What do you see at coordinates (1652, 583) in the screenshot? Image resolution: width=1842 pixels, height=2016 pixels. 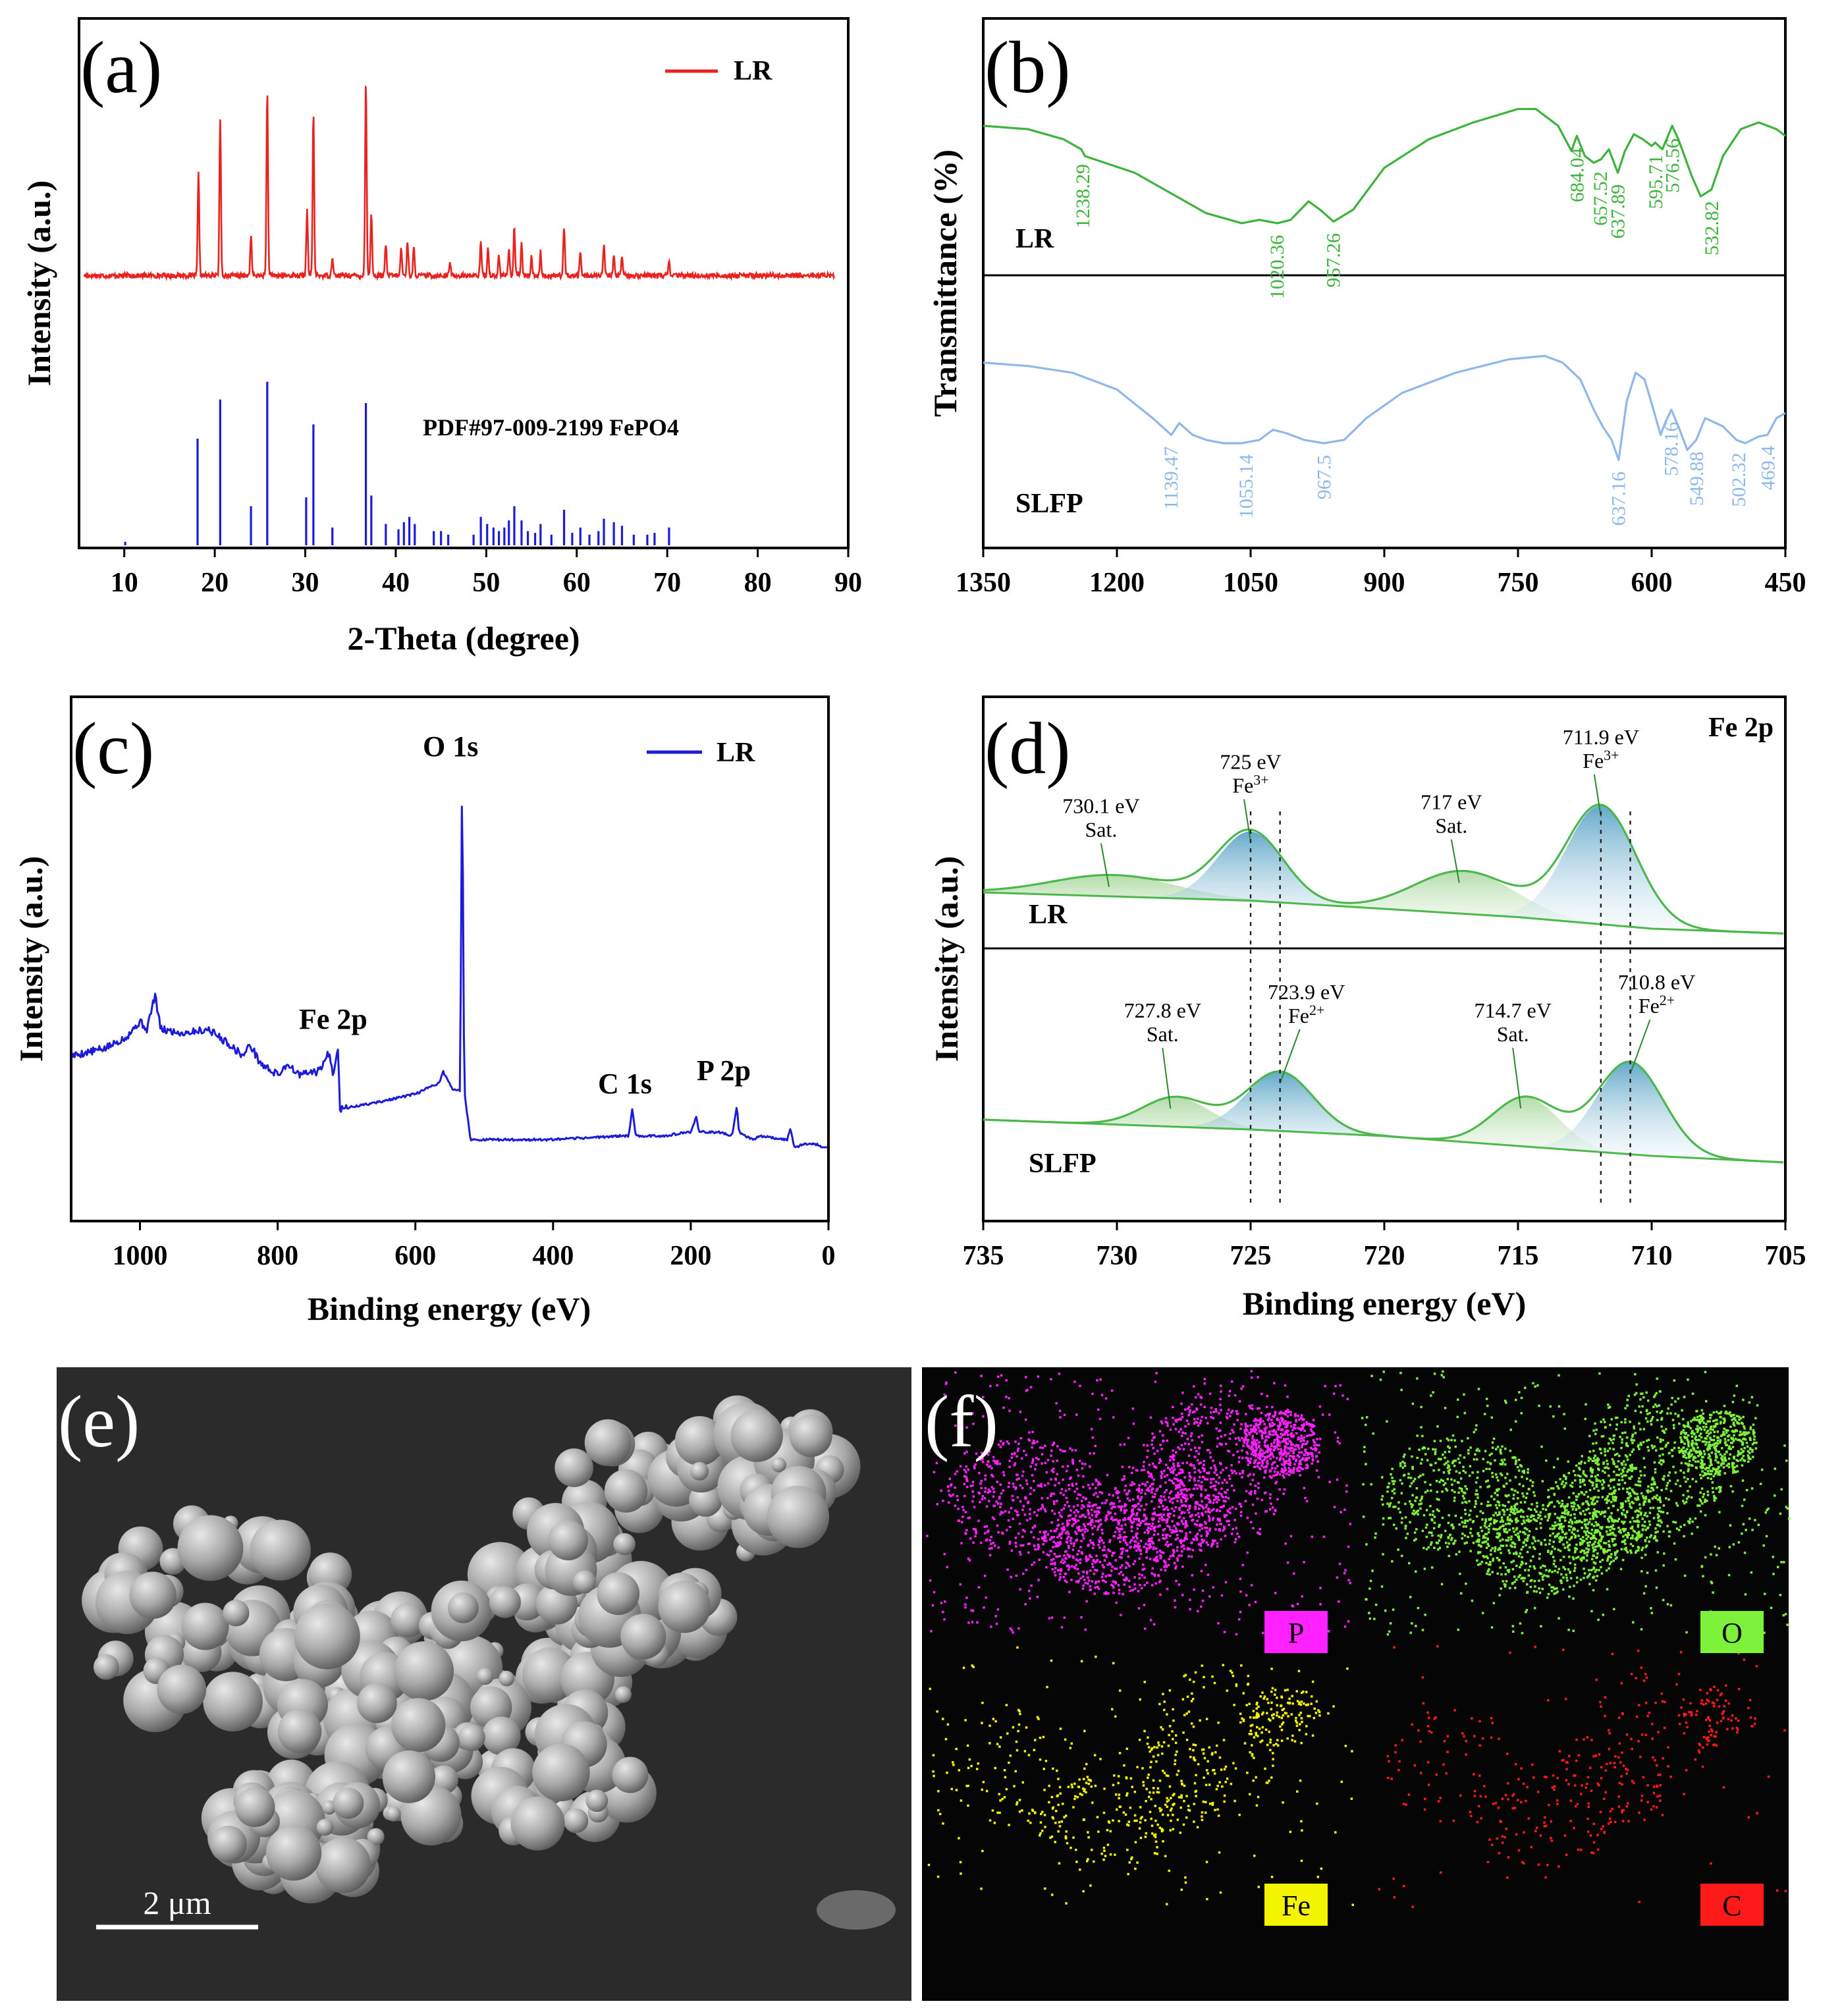 I see `x-tick-label: 600` at bounding box center [1652, 583].